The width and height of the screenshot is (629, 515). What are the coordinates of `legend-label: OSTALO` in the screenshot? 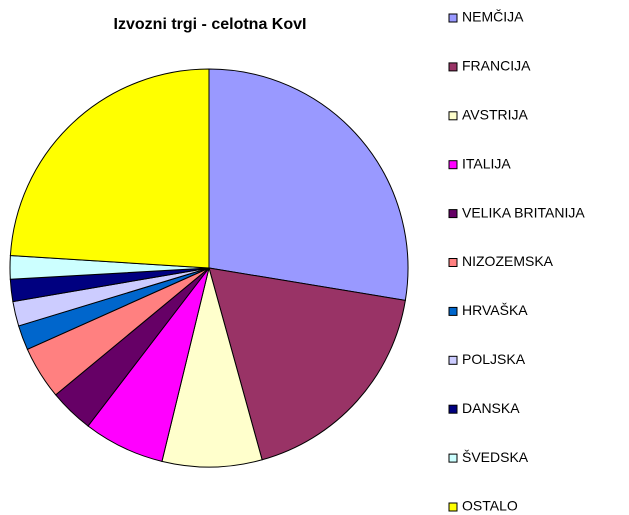 It's located at (490, 506).